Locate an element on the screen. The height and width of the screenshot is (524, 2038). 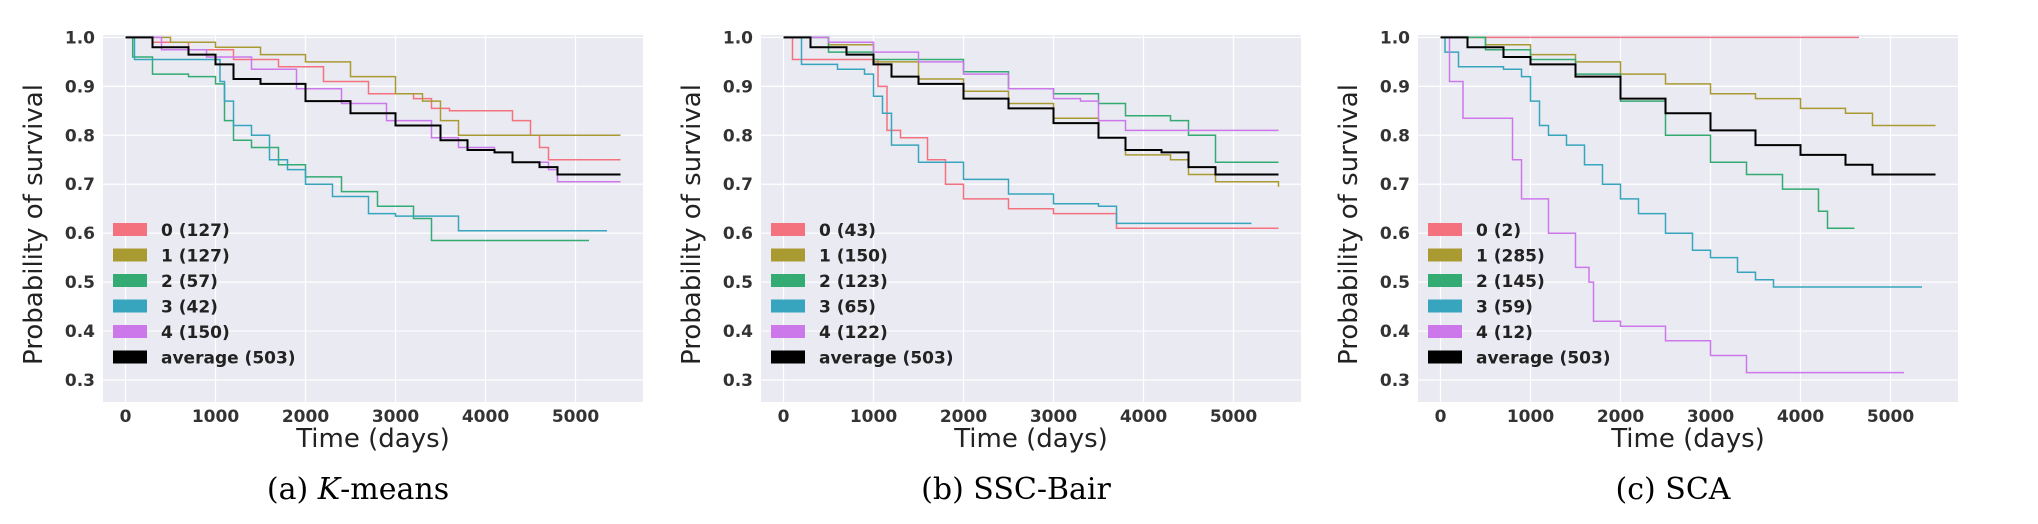
legend-label: 2 (145) is located at coordinates (1510, 282).